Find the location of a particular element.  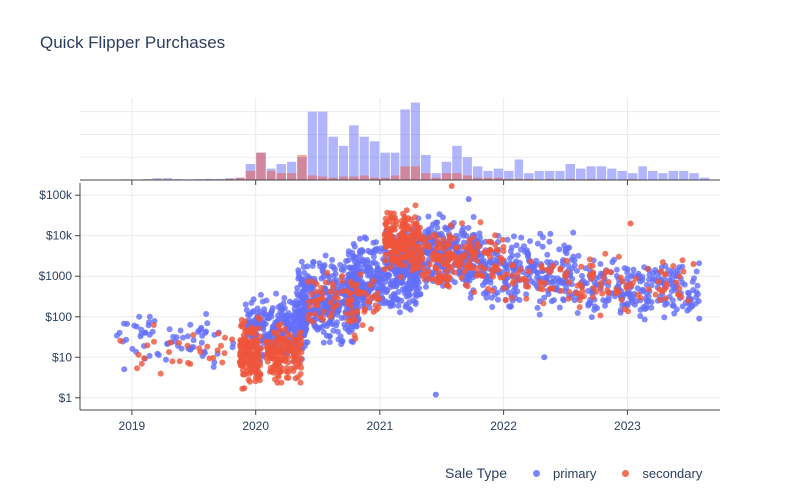

legend-title: Sale Type is located at coordinates (476, 473).